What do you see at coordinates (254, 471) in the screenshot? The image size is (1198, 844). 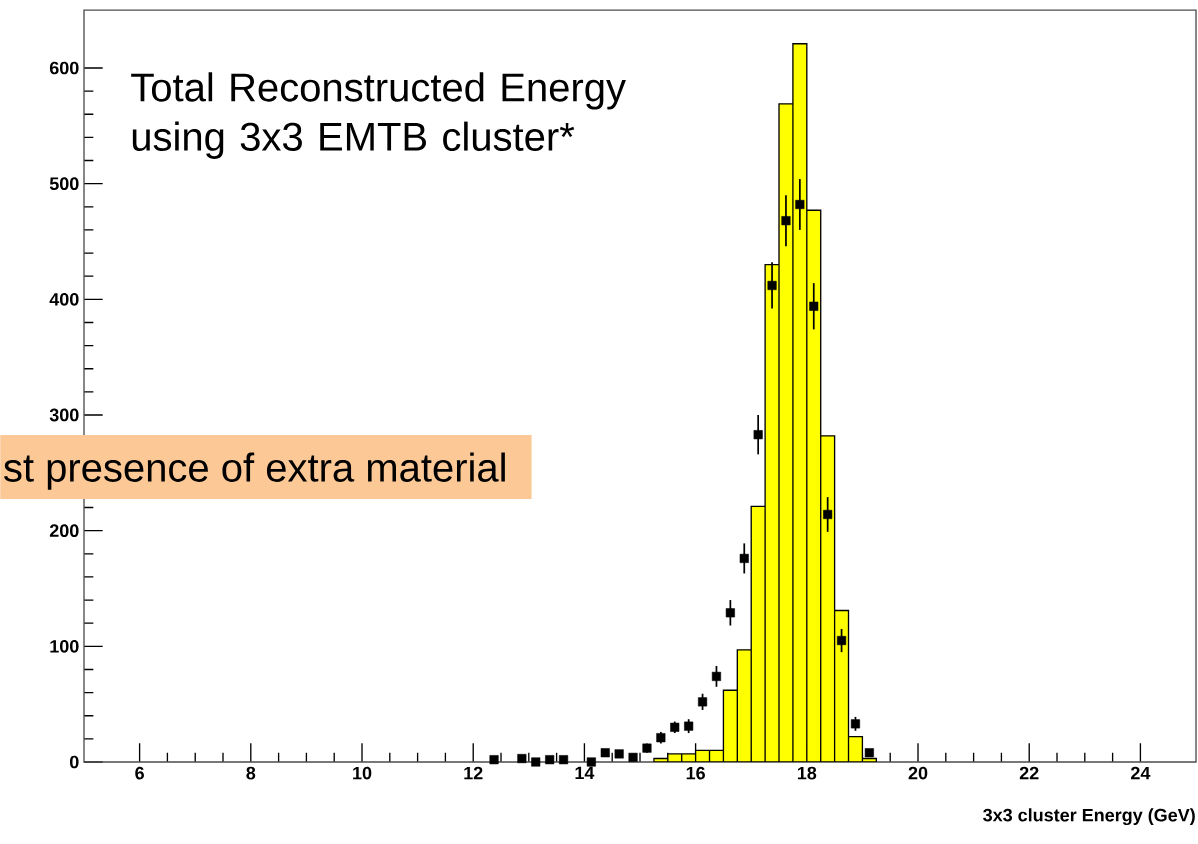 I see `annotation: st presence of extra material` at bounding box center [254, 471].